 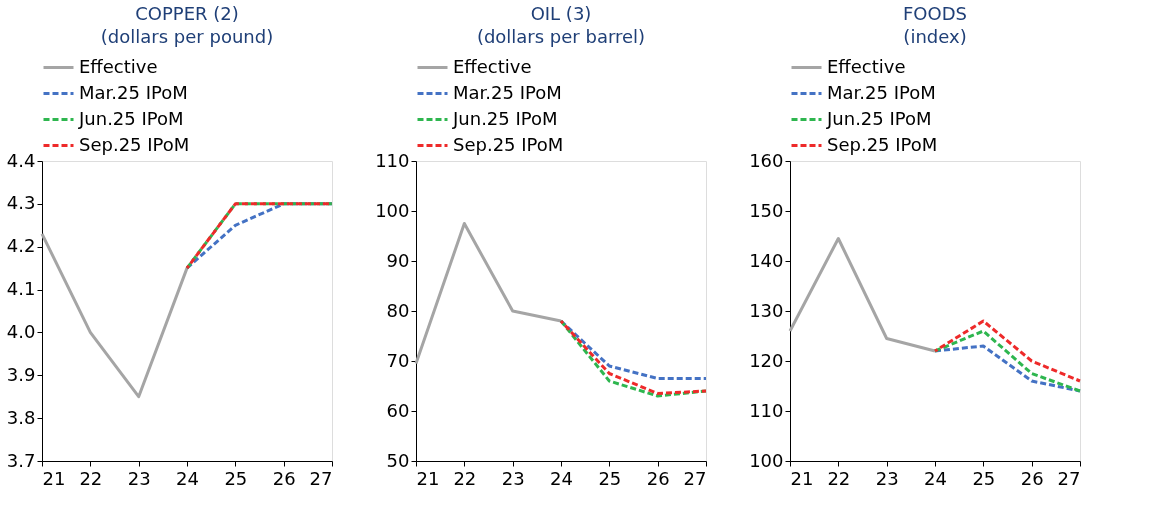 I want to click on y-tick-label: 3.9, so click(x=21, y=374).